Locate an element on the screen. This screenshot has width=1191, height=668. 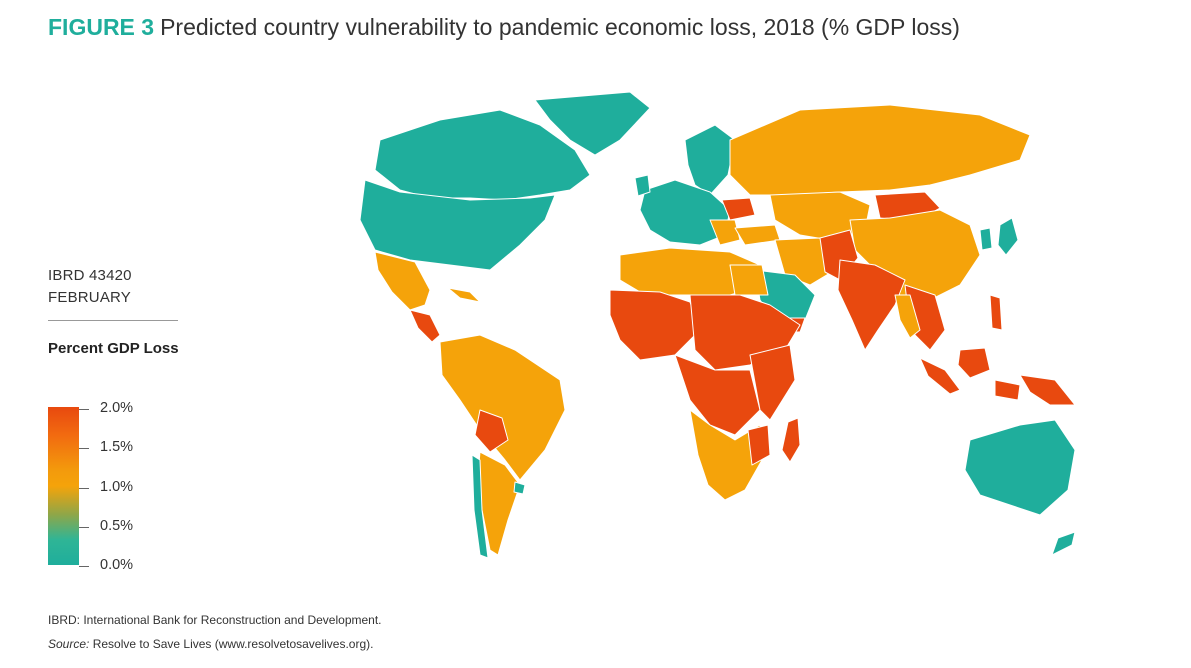
region-korea is located at coordinates (986, 239).